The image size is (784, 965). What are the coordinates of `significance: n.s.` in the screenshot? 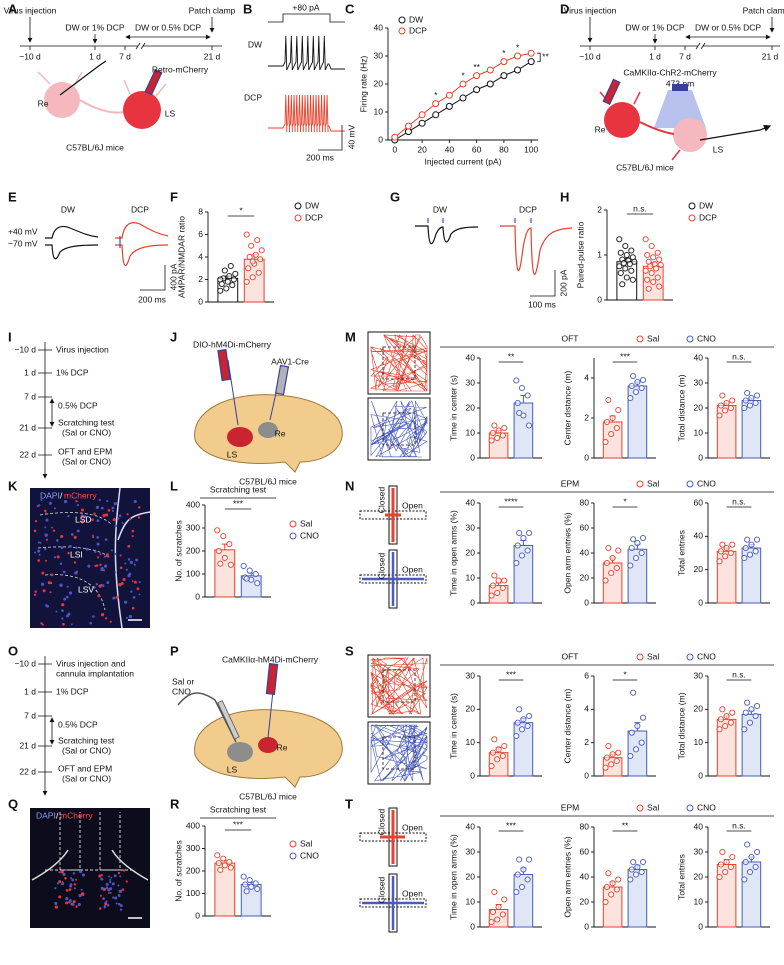 It's located at (640, 208).